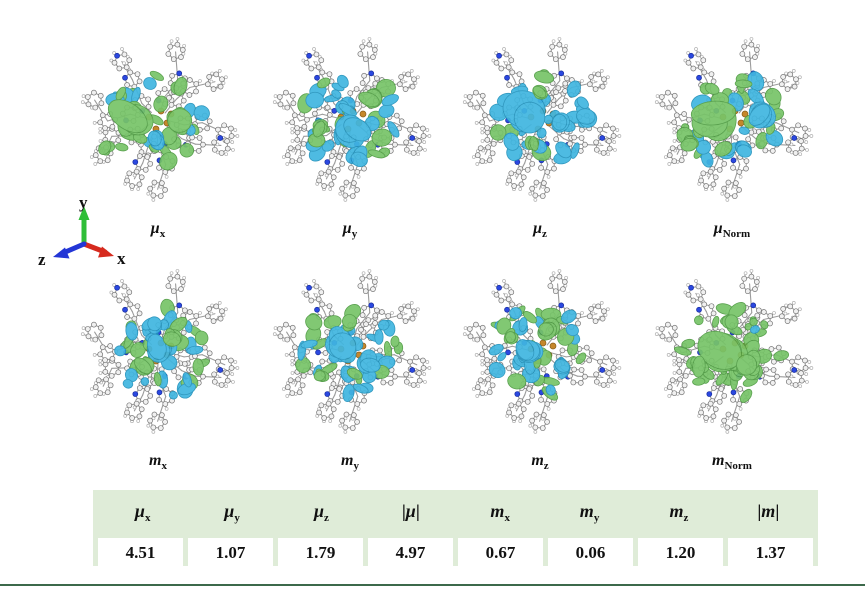 Image resolution: width=865 pixels, height=593 pixels. What do you see at coordinates (455, 514) in the screenshot?
I see `table-header-row: μx μy μz |μ| mx my mz |m|` at bounding box center [455, 514].